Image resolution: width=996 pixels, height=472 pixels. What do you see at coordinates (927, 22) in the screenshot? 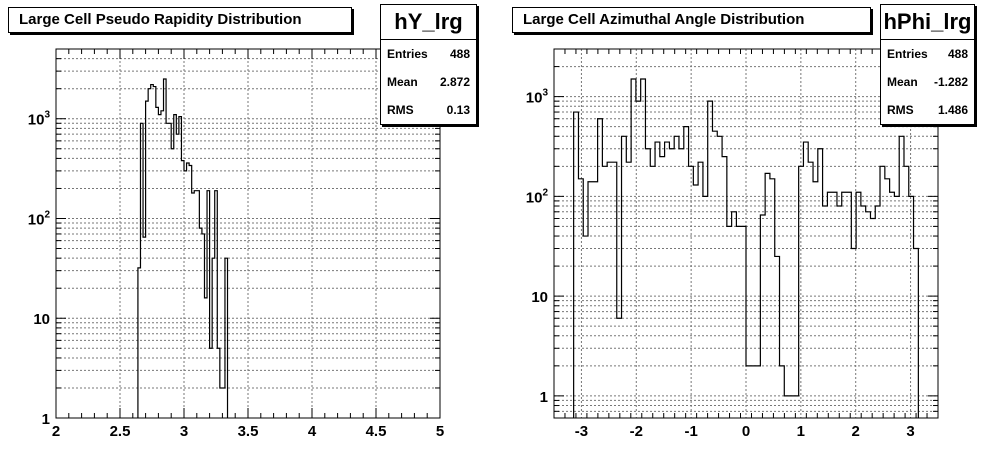
I see `right-histogram-name: hPhi_lrg` at bounding box center [927, 22].